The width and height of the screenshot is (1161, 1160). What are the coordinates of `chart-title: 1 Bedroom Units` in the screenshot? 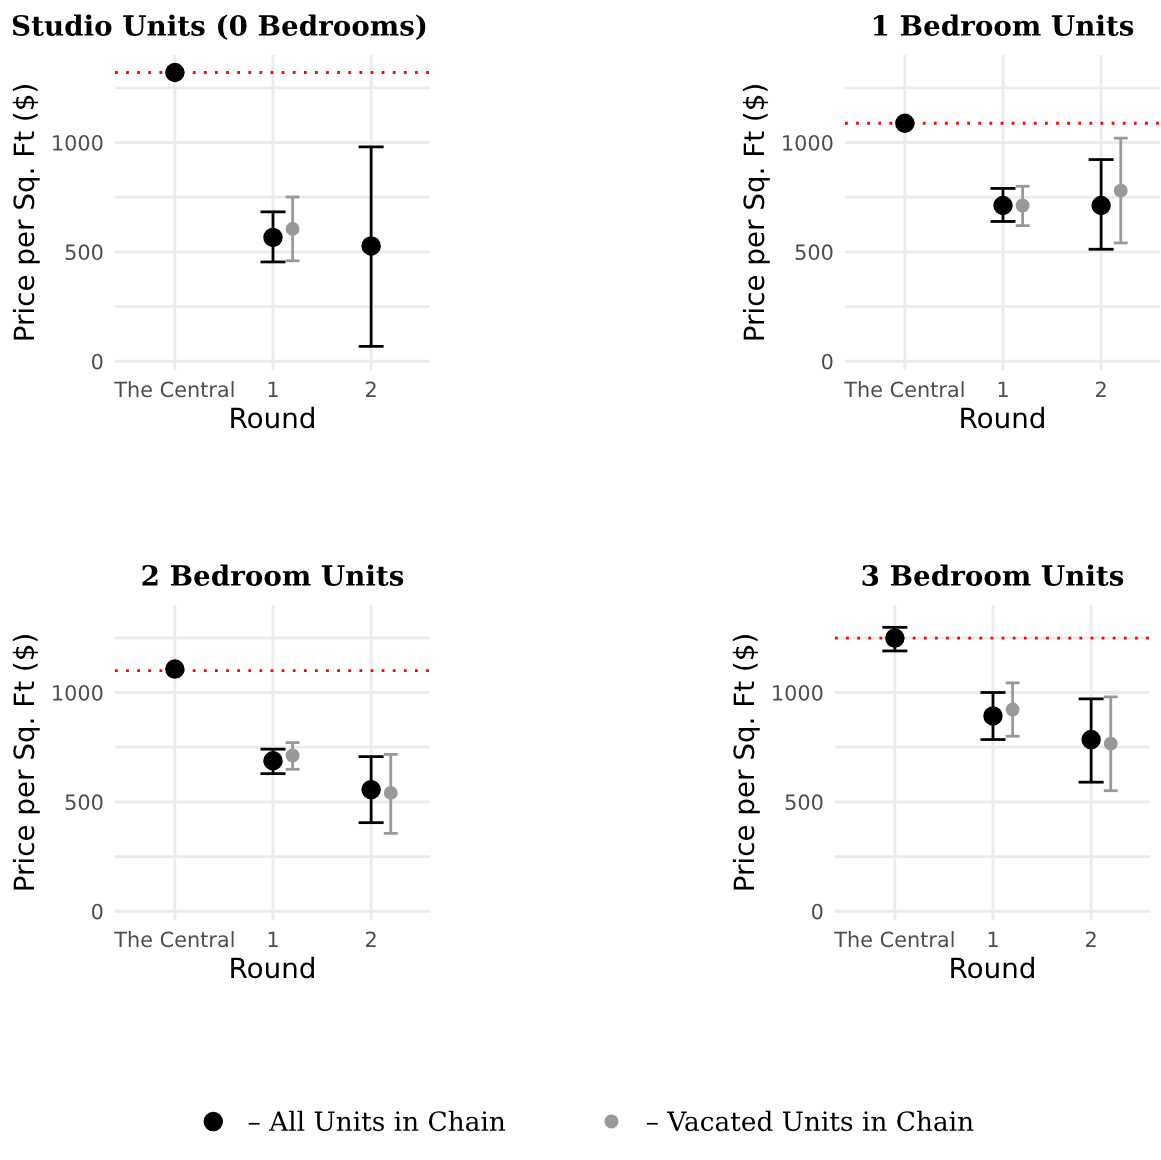 It's located at (1004, 25).